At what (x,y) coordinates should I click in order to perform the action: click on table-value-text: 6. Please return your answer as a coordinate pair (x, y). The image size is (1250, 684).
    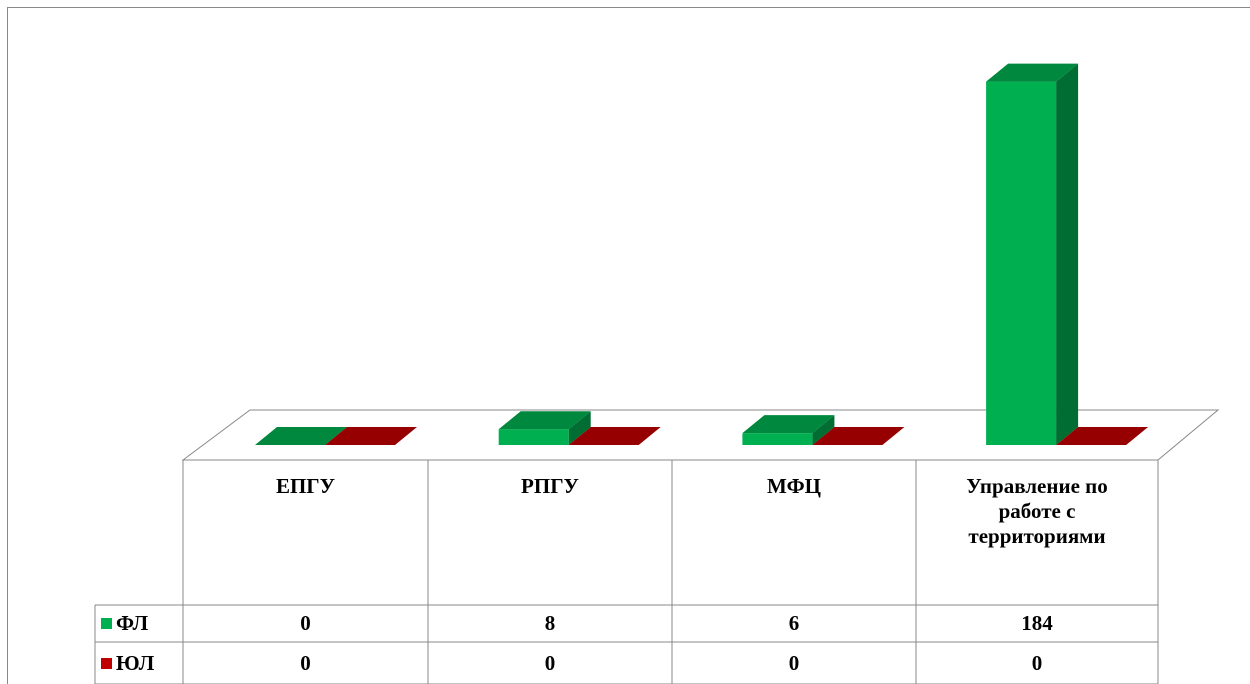
    Looking at the image, I should click on (794, 623).